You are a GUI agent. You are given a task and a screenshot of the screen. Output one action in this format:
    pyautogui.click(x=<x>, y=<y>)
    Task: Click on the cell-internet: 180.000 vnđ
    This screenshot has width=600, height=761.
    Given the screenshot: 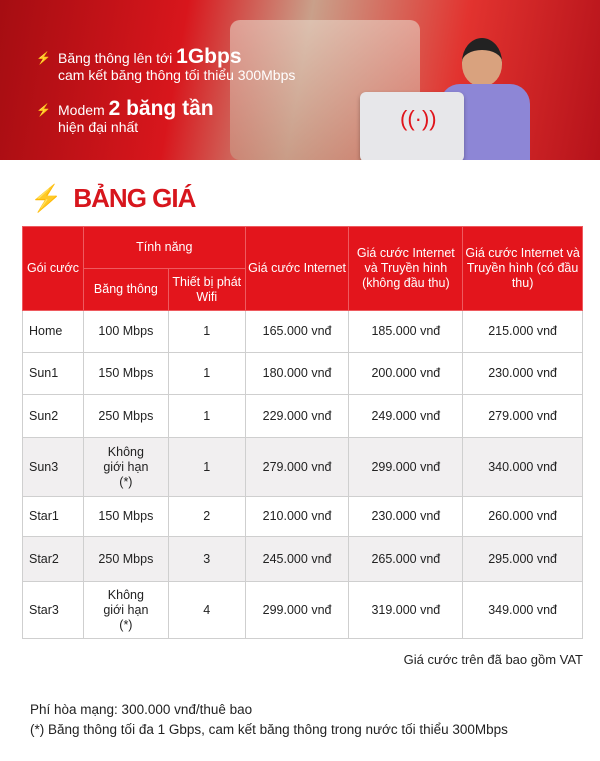 What is the action you would take?
    pyautogui.click(x=297, y=373)
    